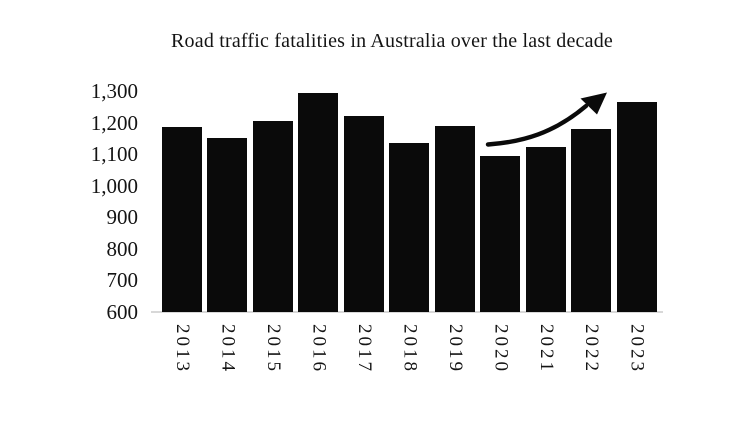 The image size is (754, 435). I want to click on y-tick-label: 1,300, so click(114, 91).